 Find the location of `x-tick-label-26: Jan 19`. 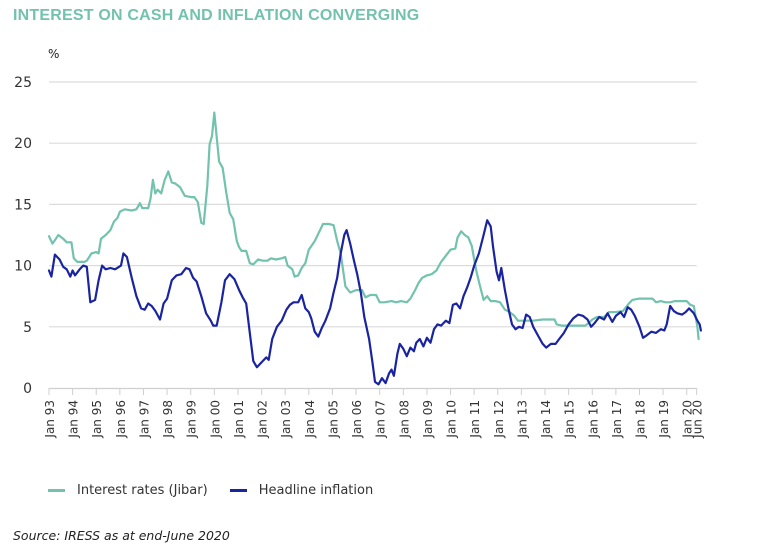

x-tick-label-26: Jan 19 is located at coordinates (664, 419).